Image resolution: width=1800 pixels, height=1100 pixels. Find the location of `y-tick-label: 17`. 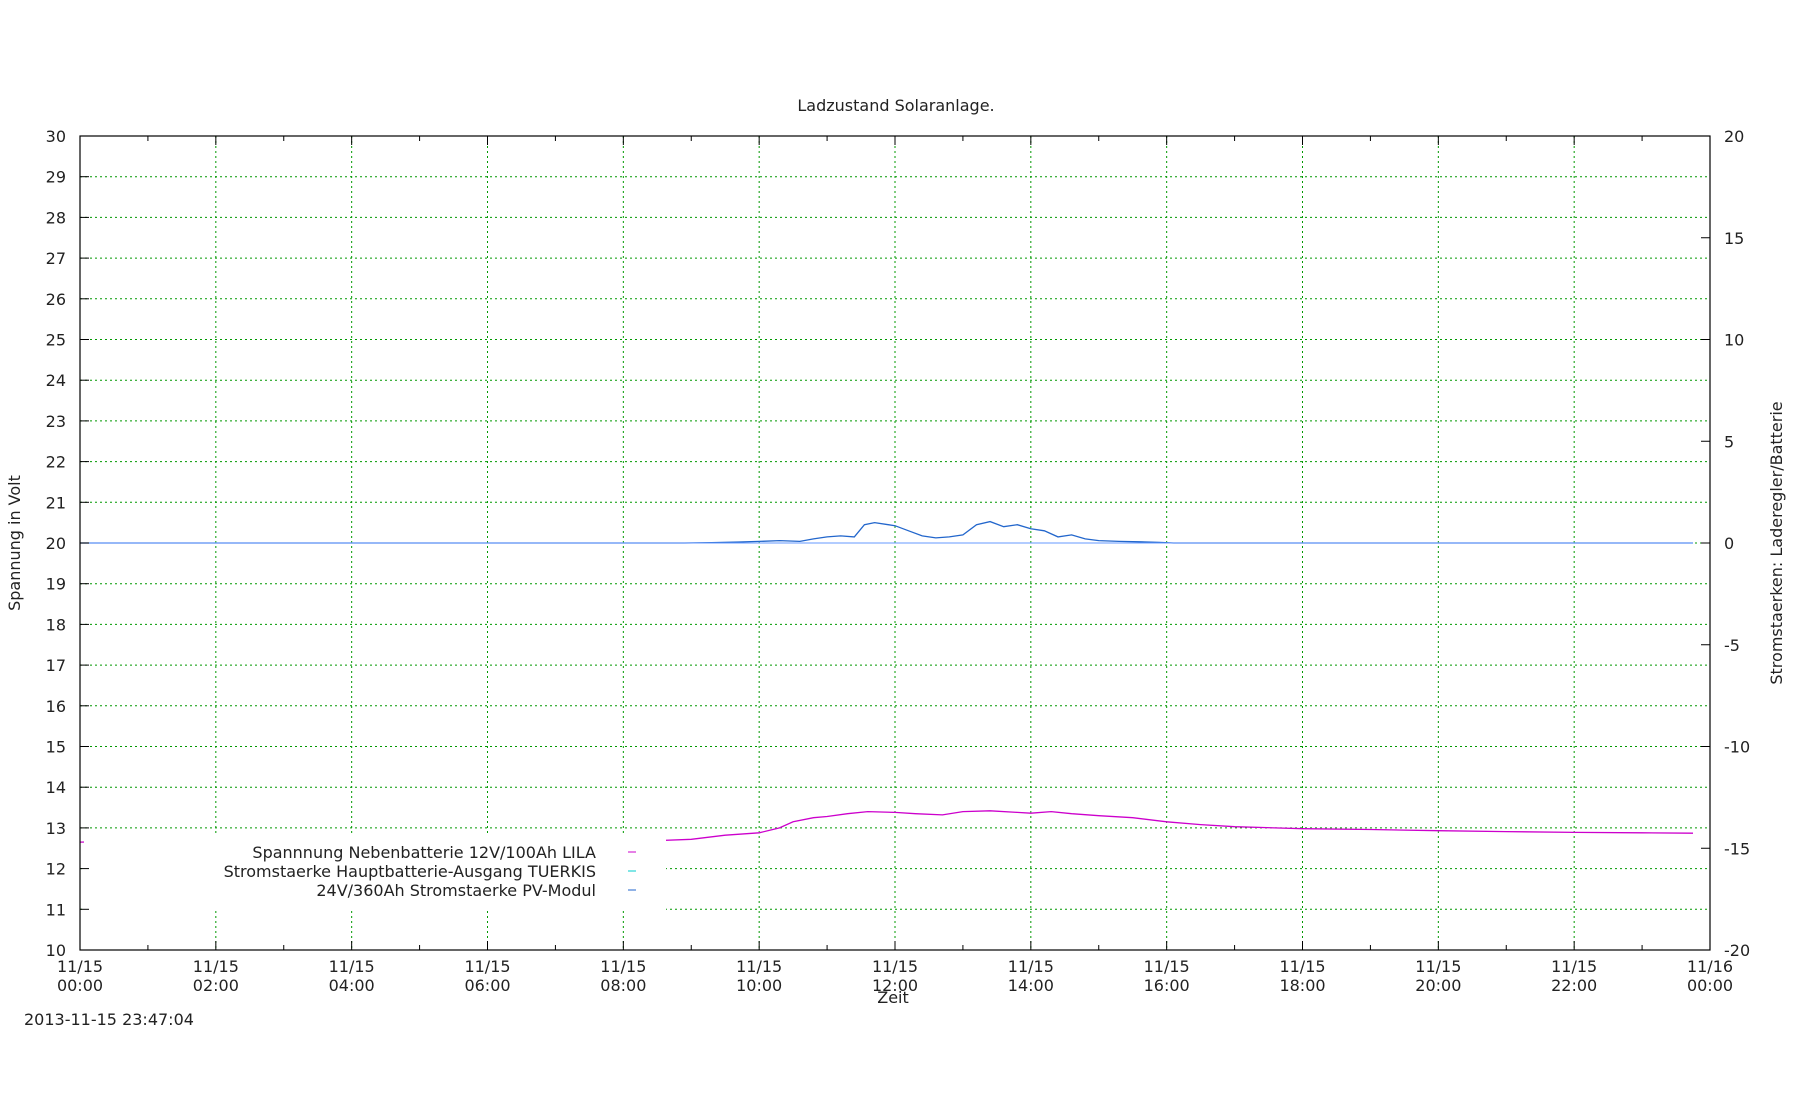

y-tick-label: 17 is located at coordinates (56, 665).